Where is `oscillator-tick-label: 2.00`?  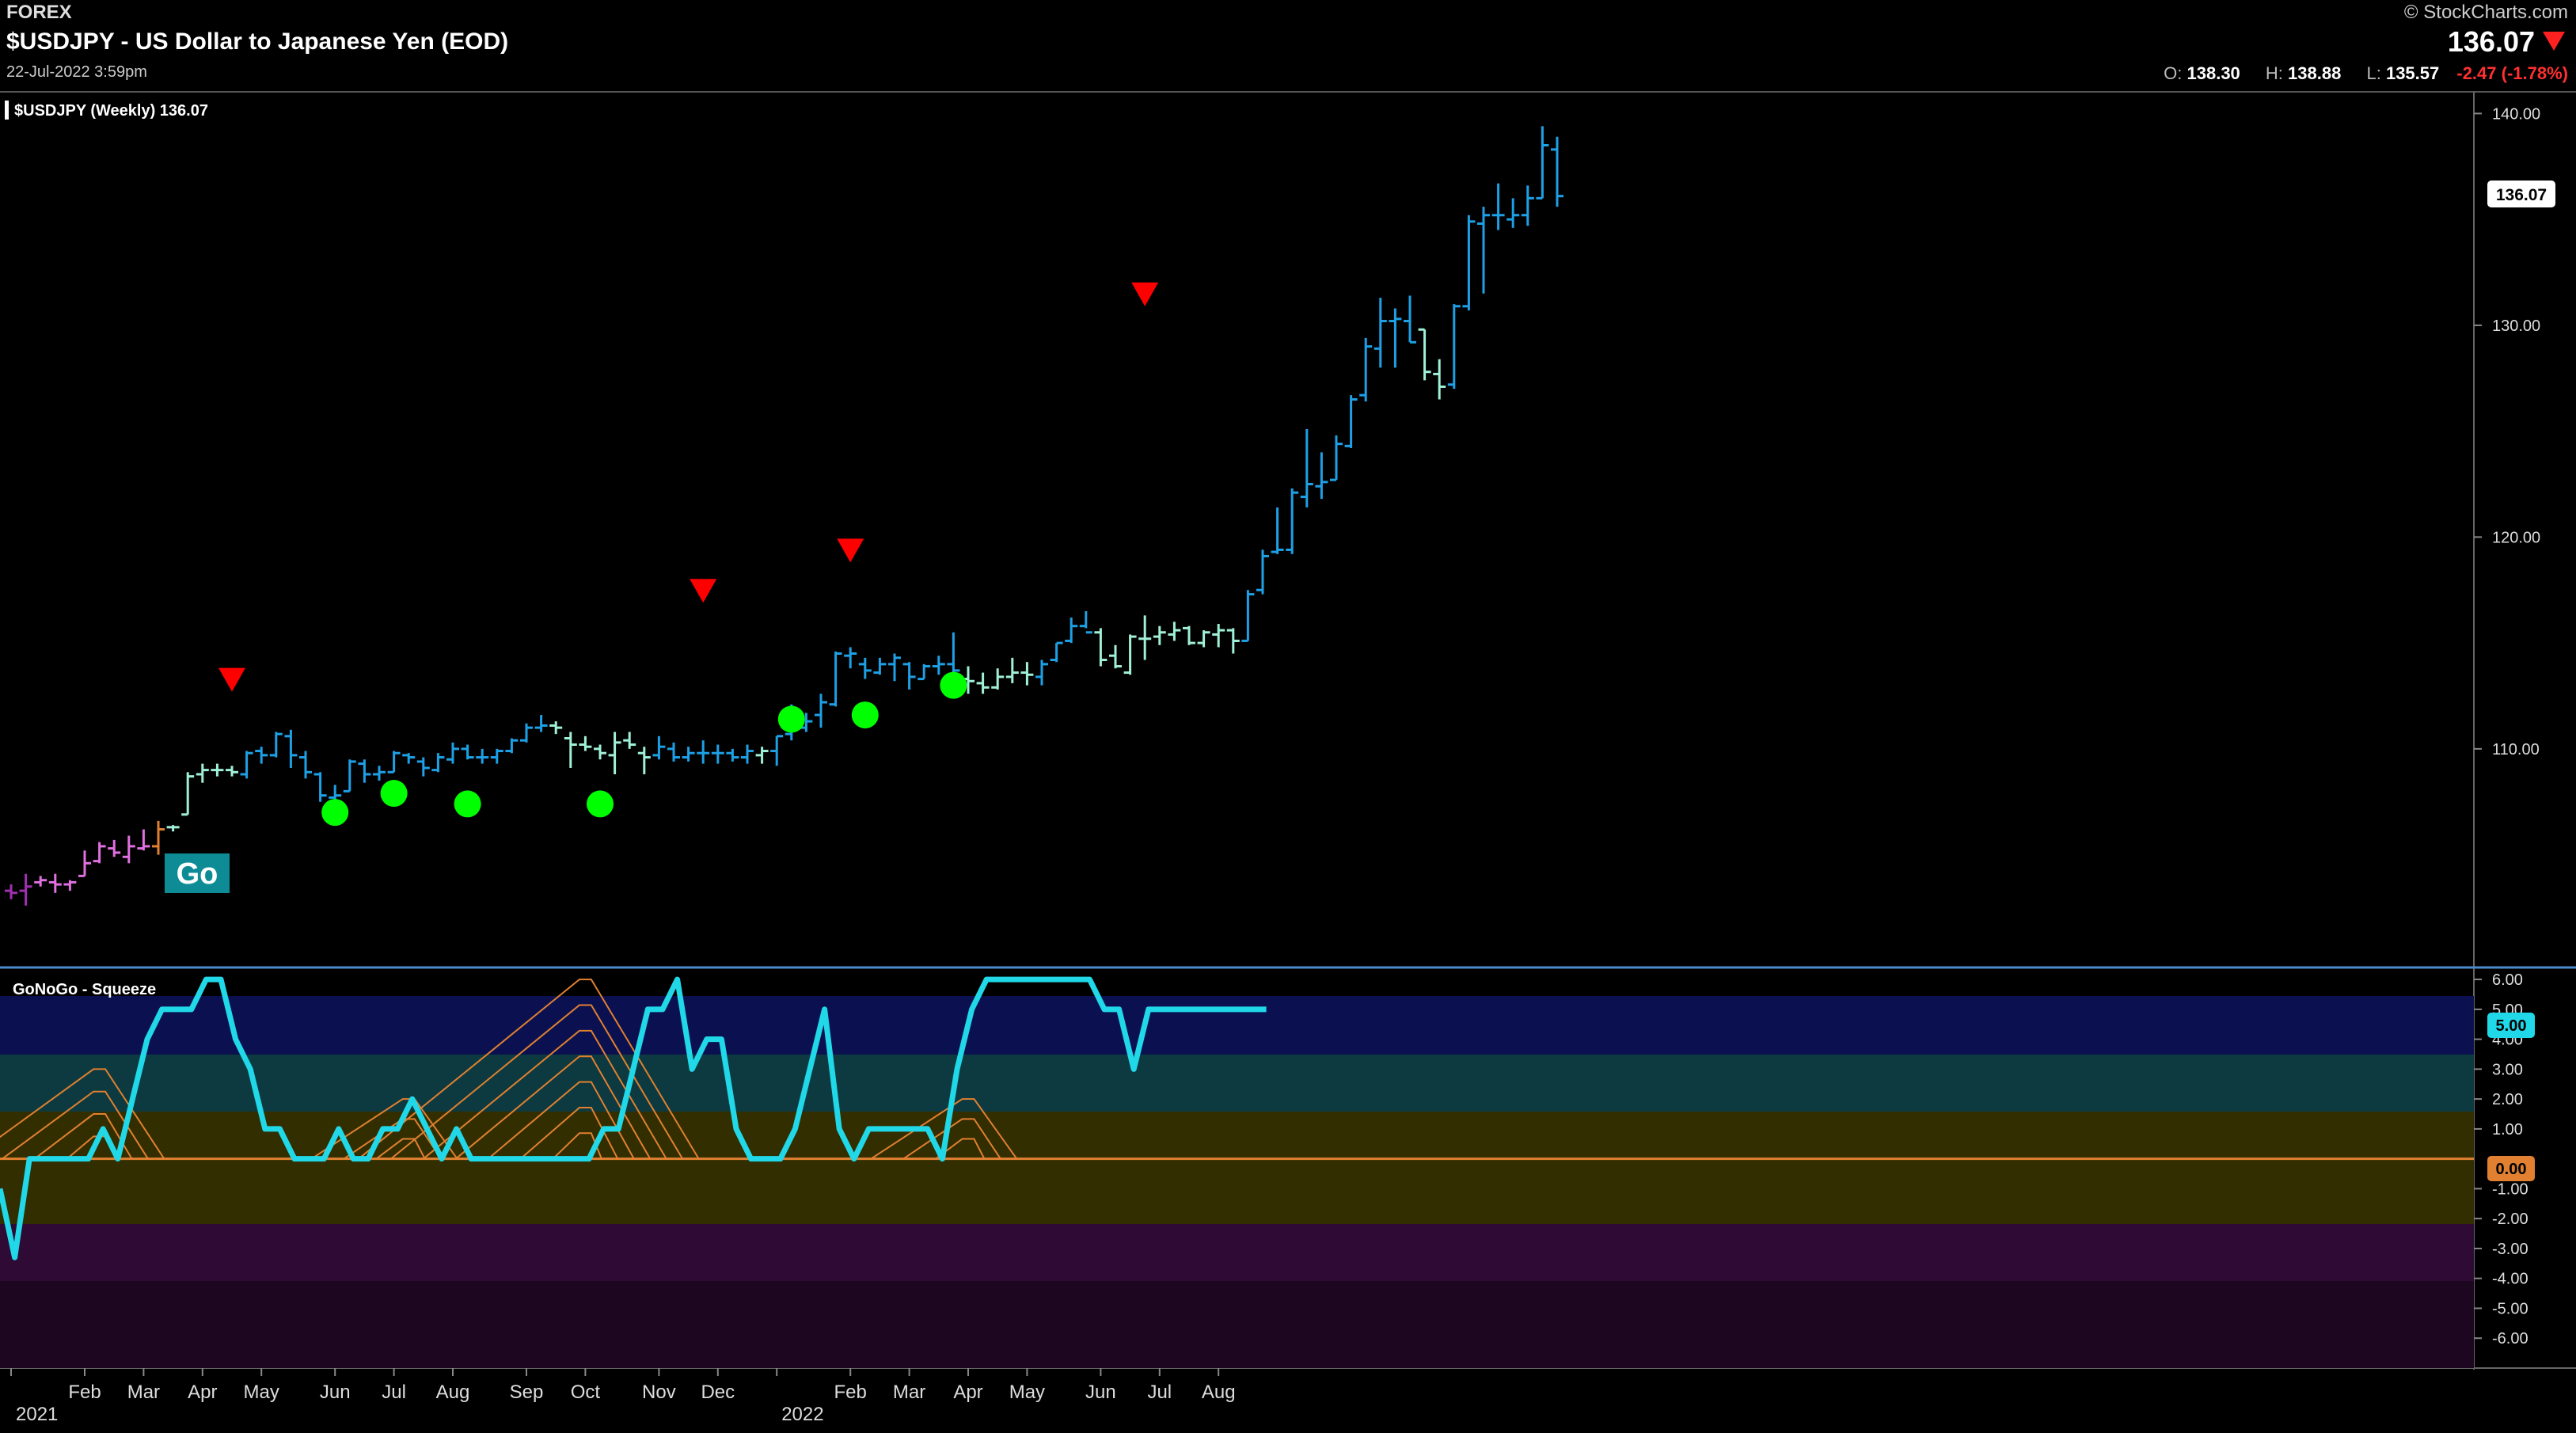
oscillator-tick-label: 2.00 is located at coordinates (2508, 1099).